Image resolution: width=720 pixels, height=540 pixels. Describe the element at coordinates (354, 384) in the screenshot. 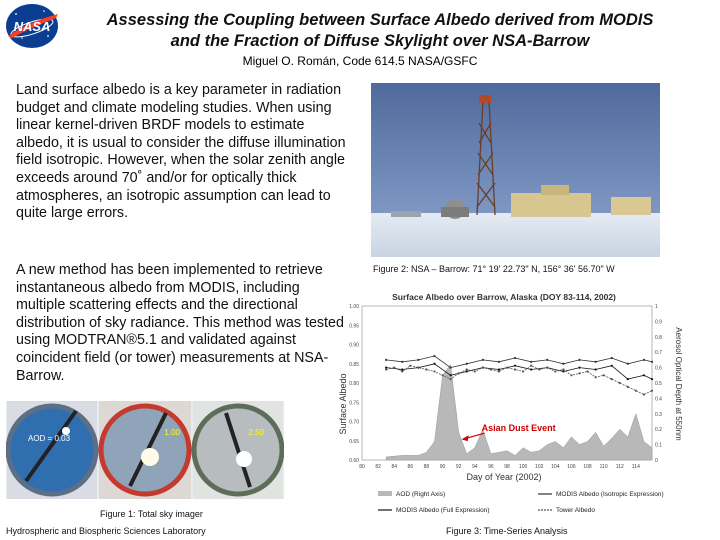

I see `y-tick-label: 0.80` at that location.